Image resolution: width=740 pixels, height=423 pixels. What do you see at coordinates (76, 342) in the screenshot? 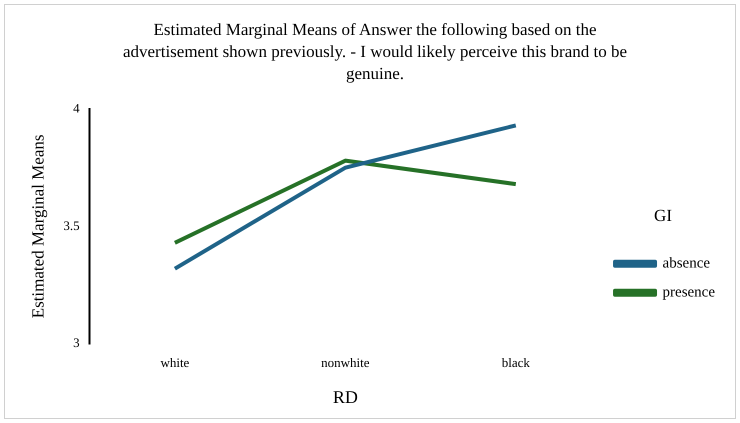
I see `y-tick-label: 3` at bounding box center [76, 342].